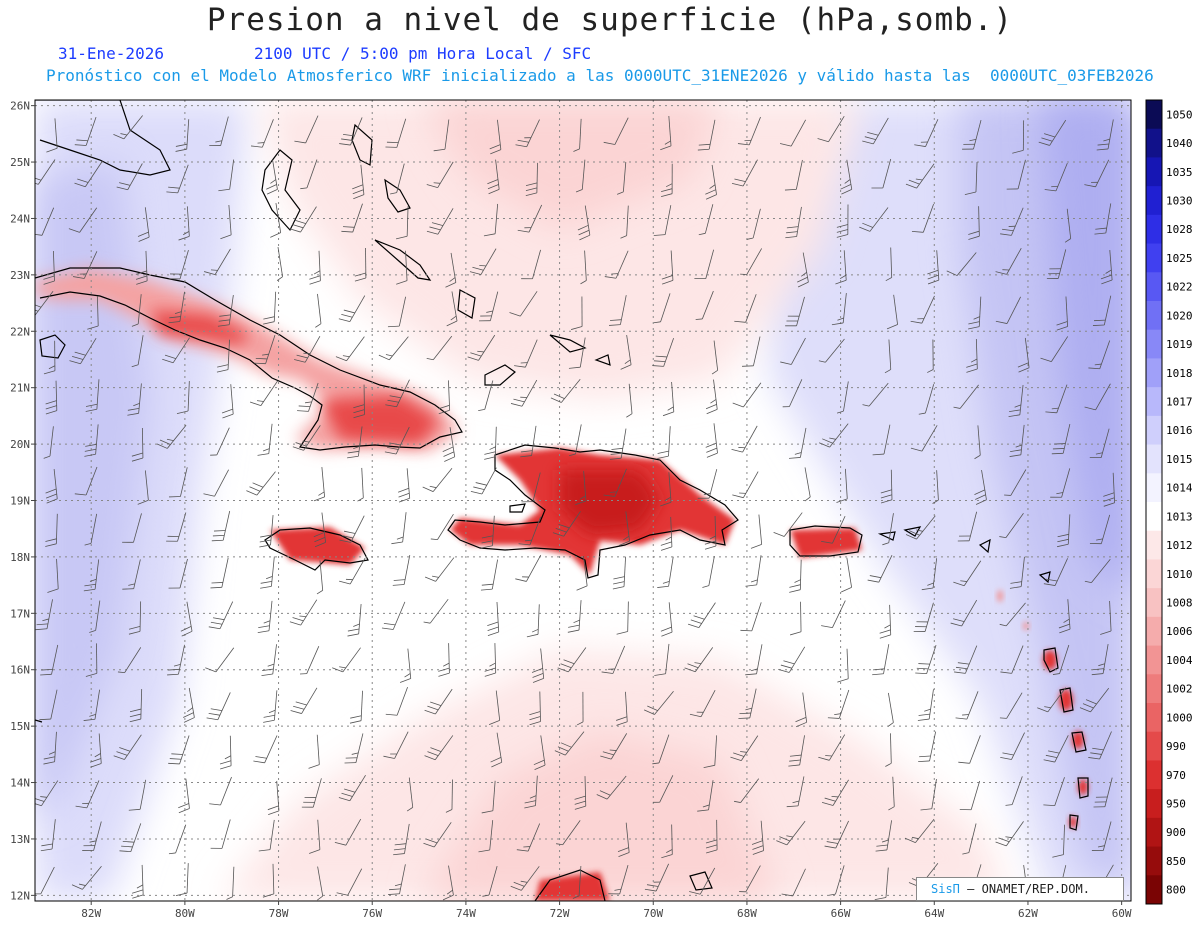 This screenshot has height=927, width=1200. I want to click on colorbar-label: 1010, so click(1179, 574).